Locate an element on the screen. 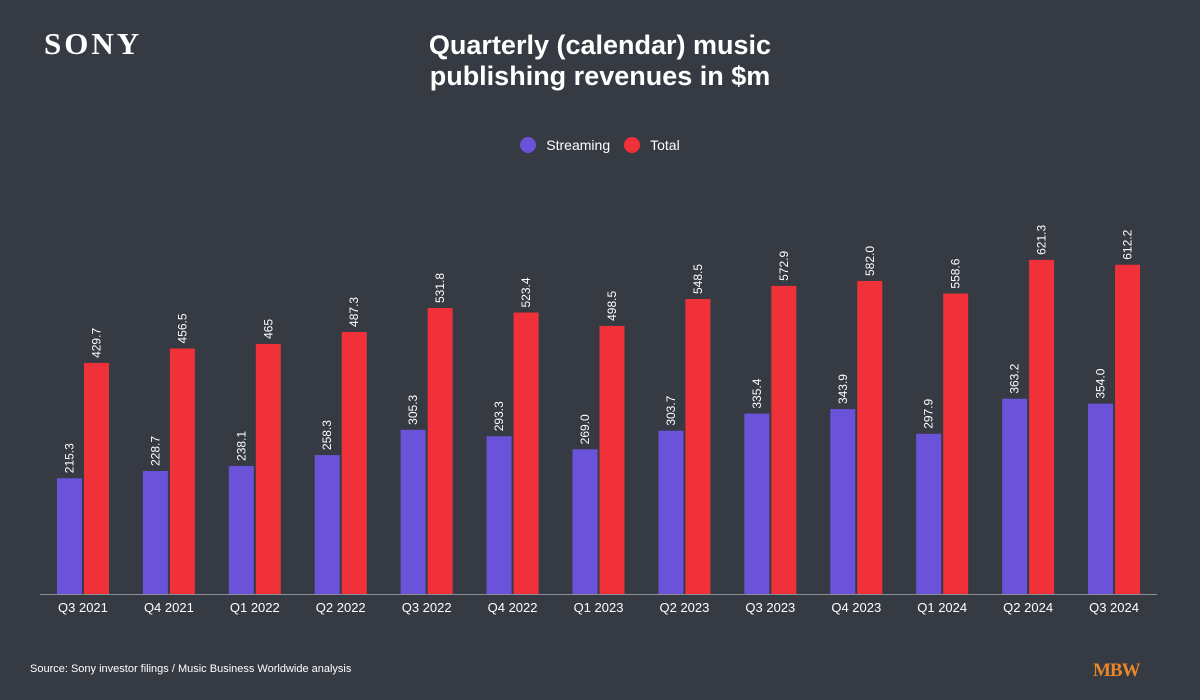 The height and width of the screenshot is (700, 1200). data-label-streaming-6: 269.0 is located at coordinates (585, 429).